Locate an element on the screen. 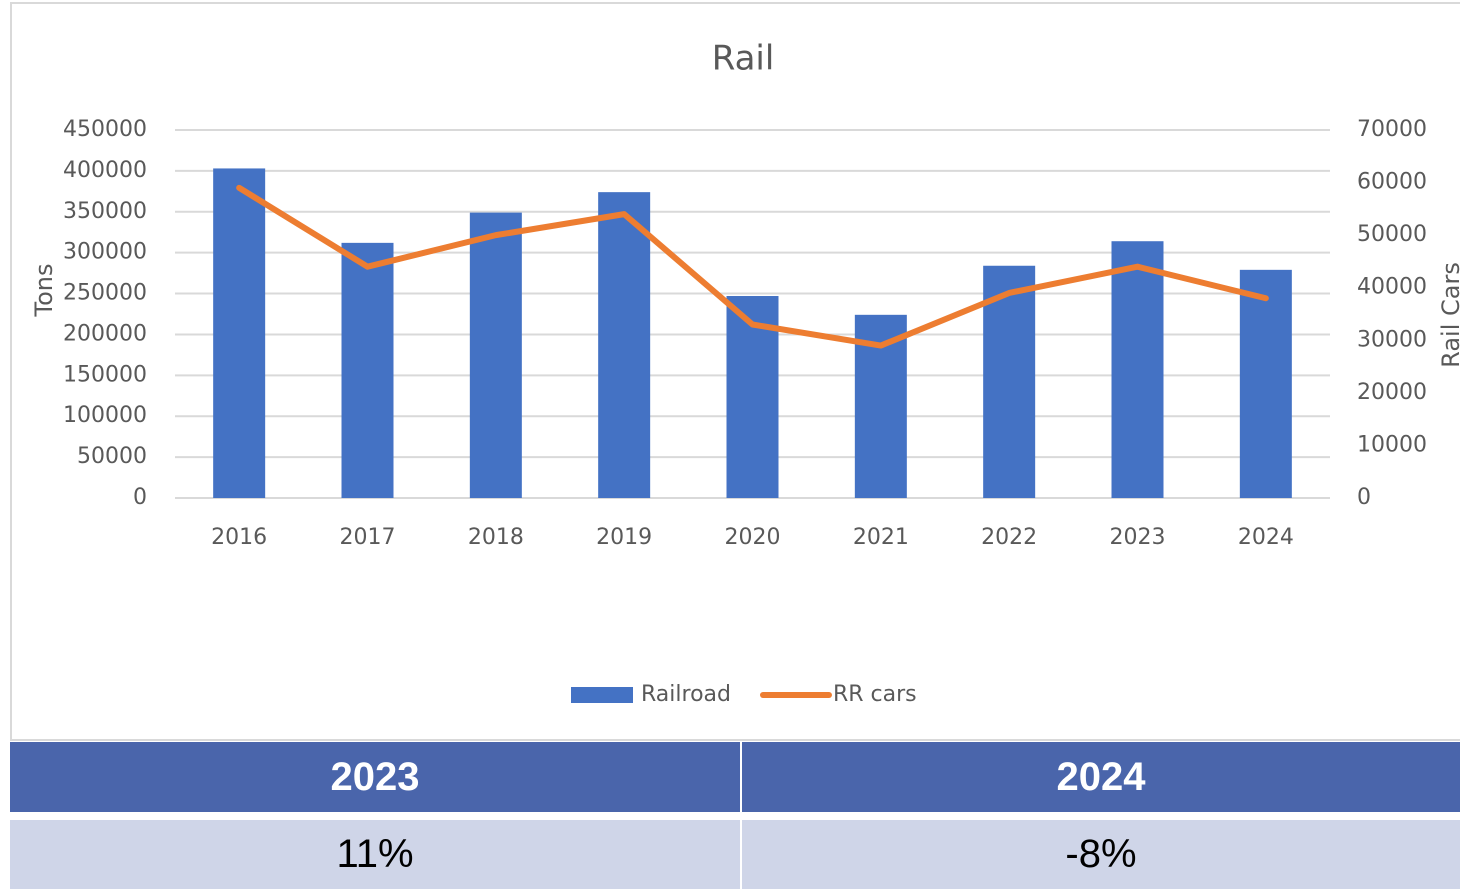 This screenshot has width=1460, height=889. legend-label: RR cars is located at coordinates (875, 694).